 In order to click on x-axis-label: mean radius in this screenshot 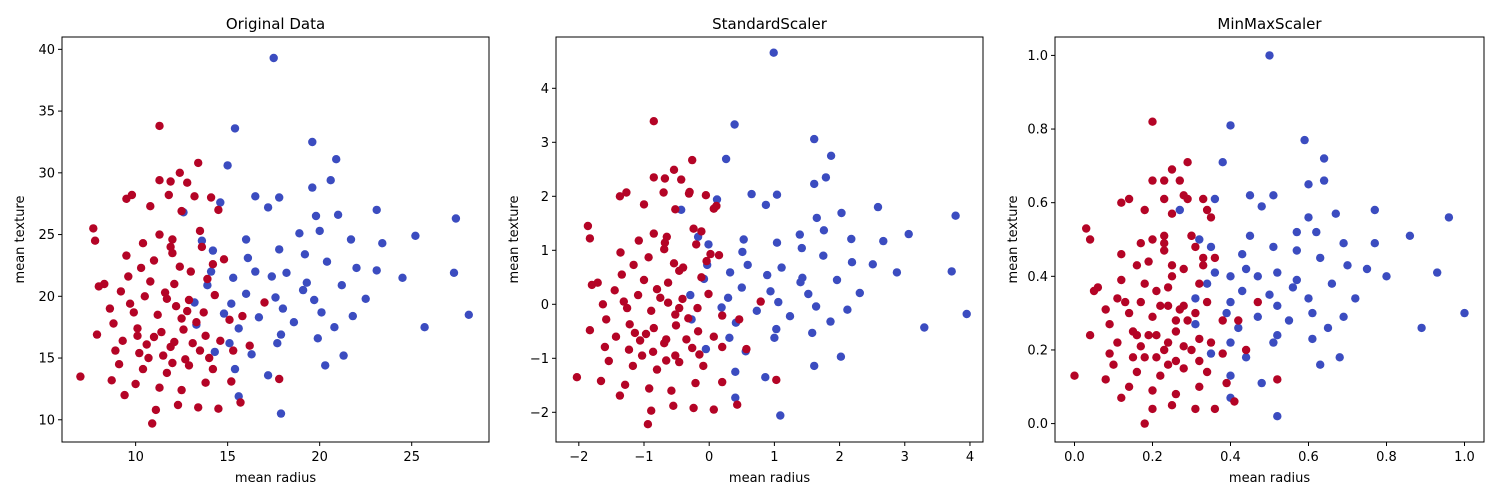, I will do `click(275, 478)`.